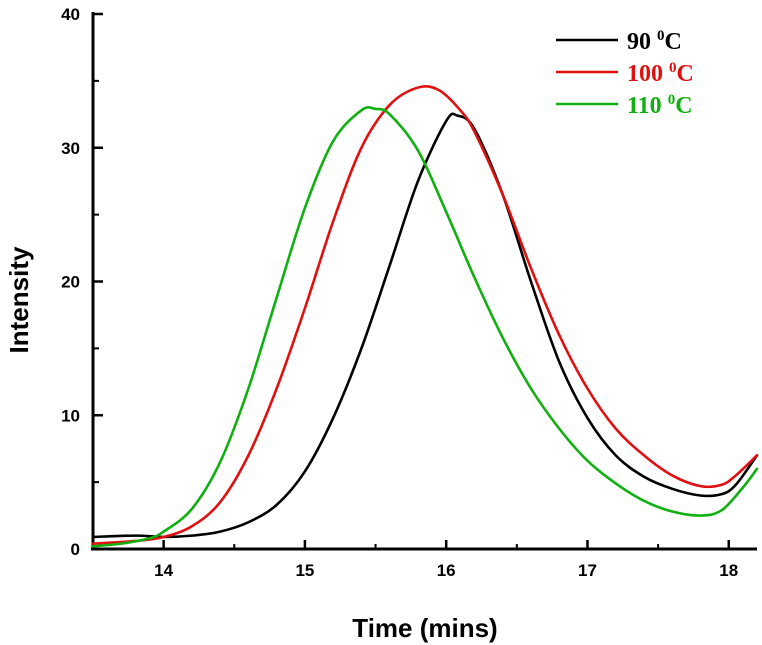 The width and height of the screenshot is (762, 645). What do you see at coordinates (75, 549) in the screenshot?
I see `y-tick-label: 0` at bounding box center [75, 549].